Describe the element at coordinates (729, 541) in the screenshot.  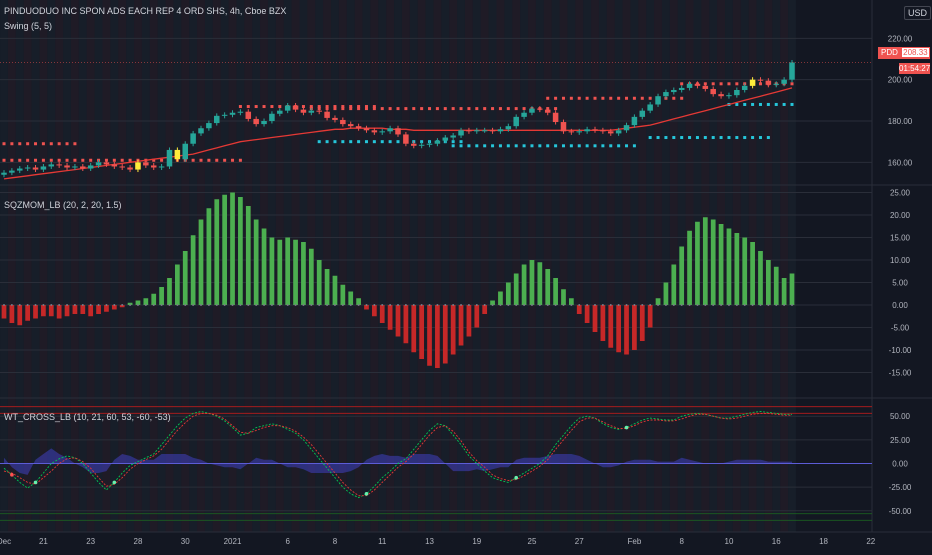
I see `time-tick-label: 10` at that location.